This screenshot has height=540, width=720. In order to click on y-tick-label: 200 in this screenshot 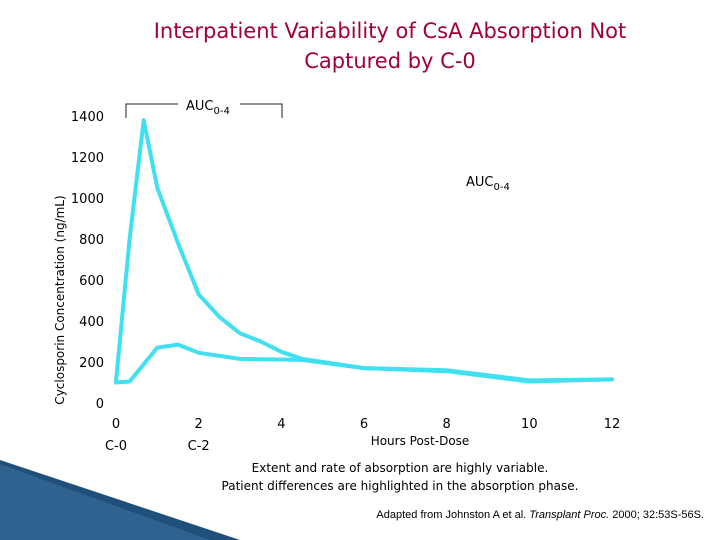, I will do `click(91, 363)`.